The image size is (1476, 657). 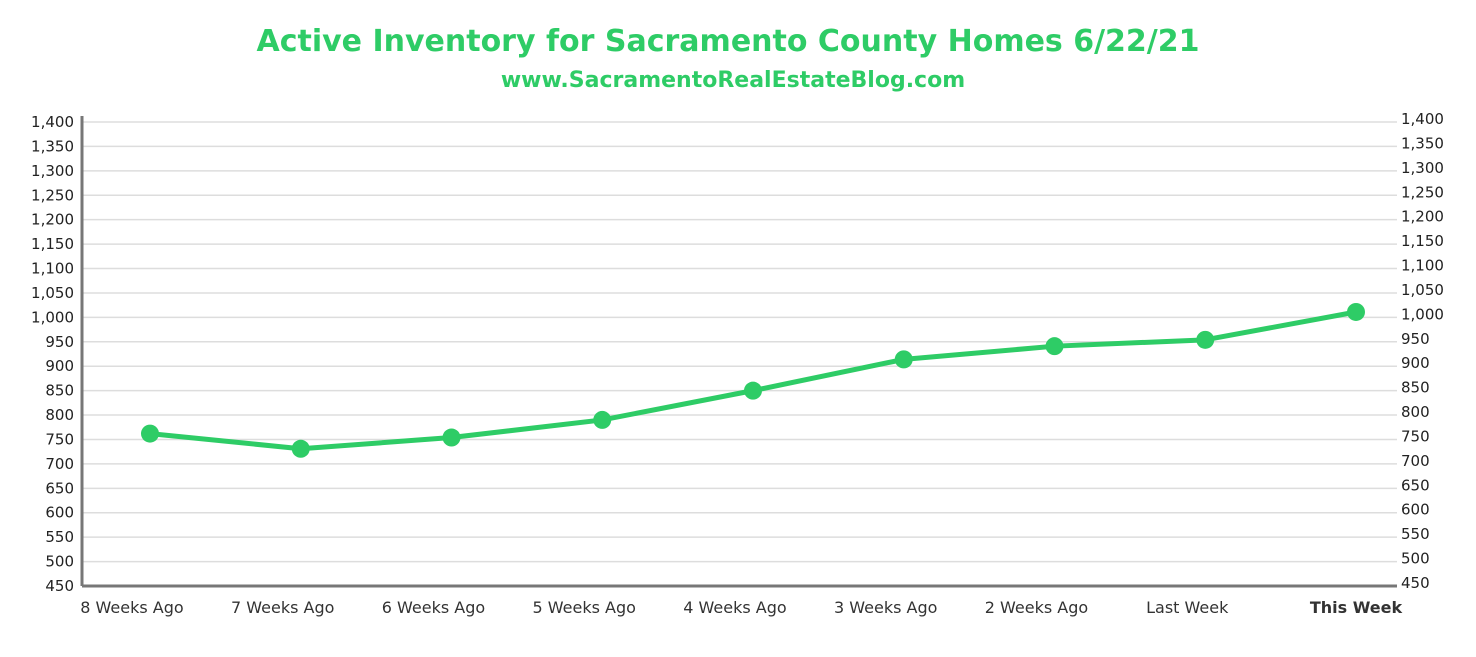 I want to click on y-tick-label-left: 1,300, so click(x=52, y=171).